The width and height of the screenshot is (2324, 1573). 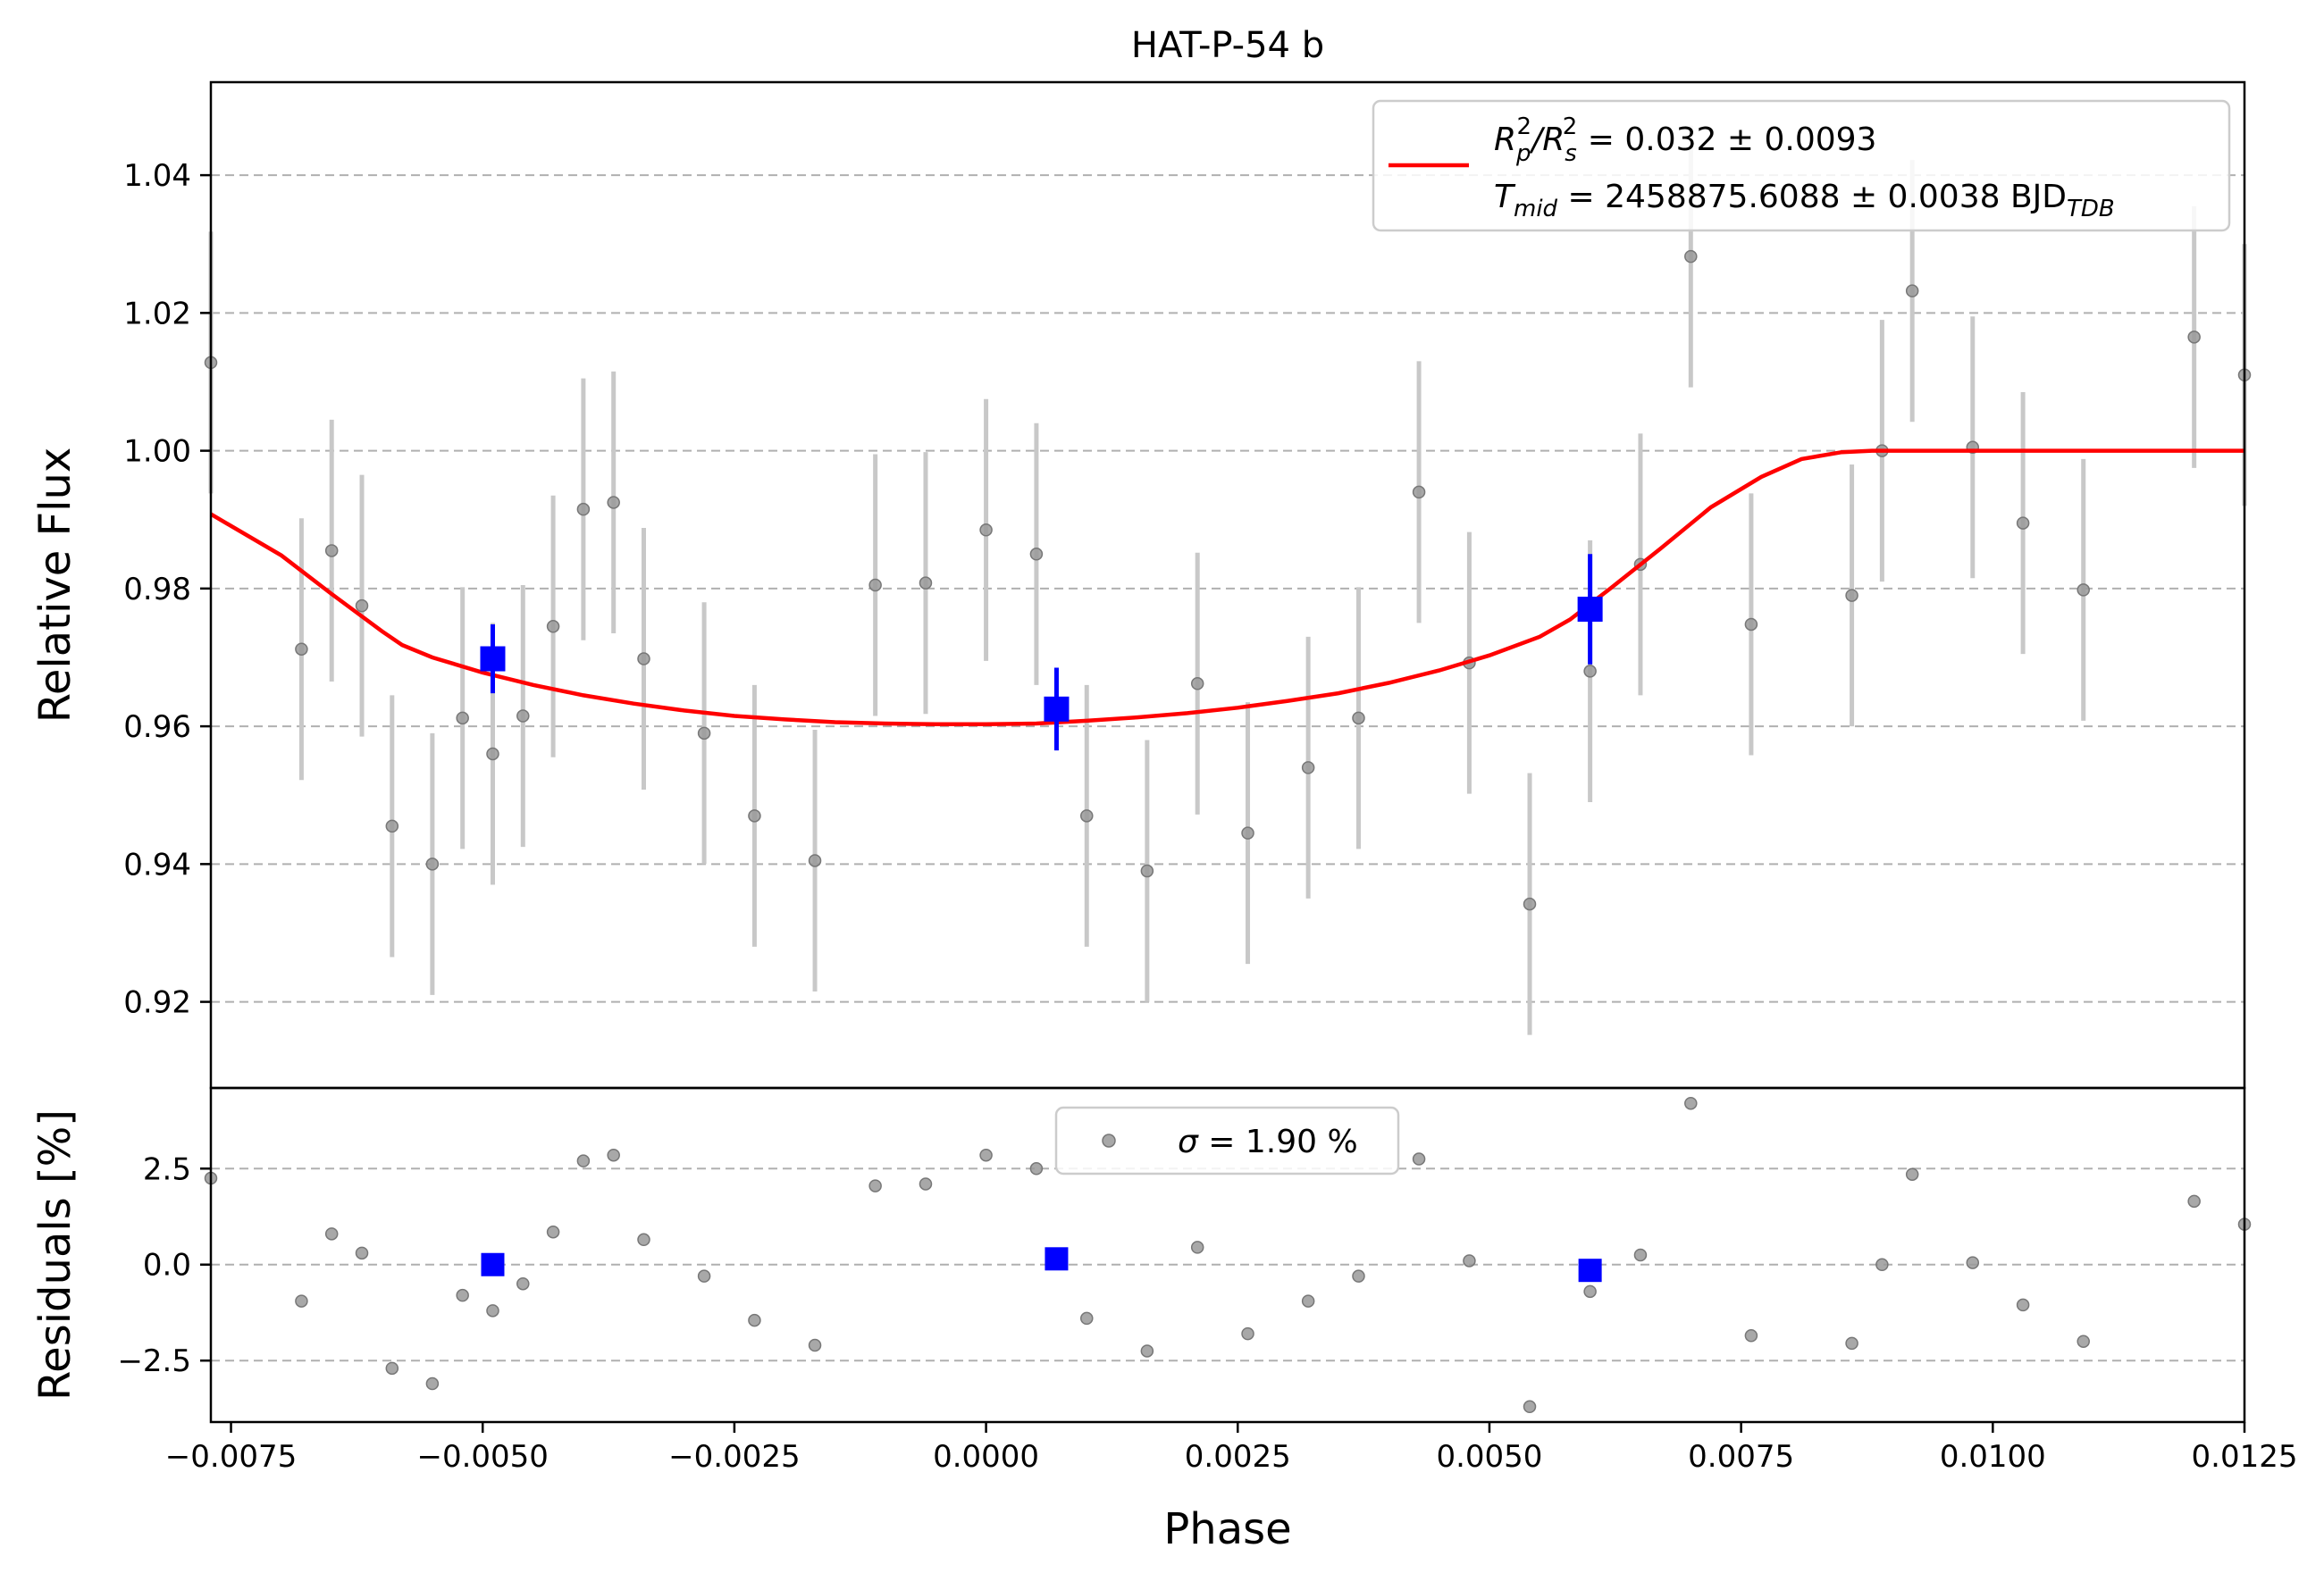 What do you see at coordinates (1804, 200) in the screenshot?
I see `legend-tmid-text: Tmid = 2458875.6088 ± 0.0038 BJDTDB` at bounding box center [1804, 200].